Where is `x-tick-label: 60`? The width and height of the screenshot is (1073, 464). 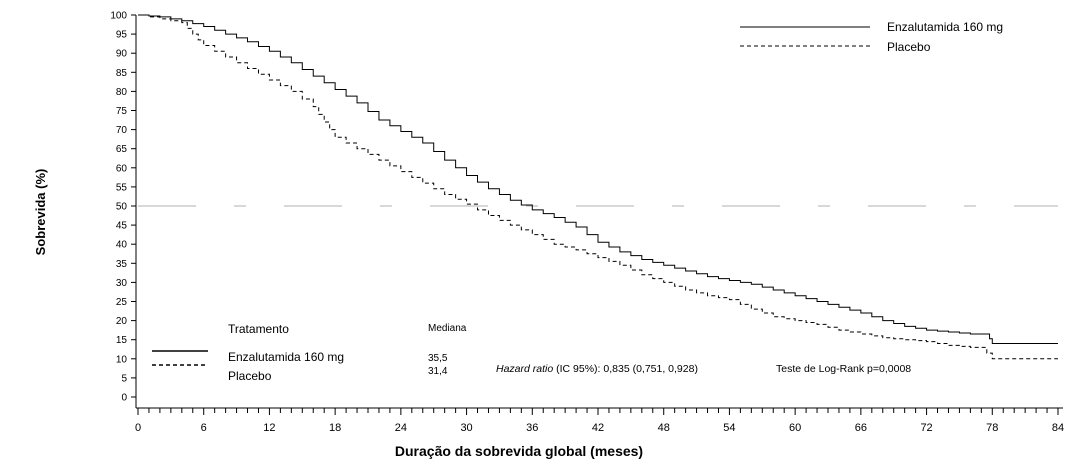 x-tick-label: 60 is located at coordinates (795, 428).